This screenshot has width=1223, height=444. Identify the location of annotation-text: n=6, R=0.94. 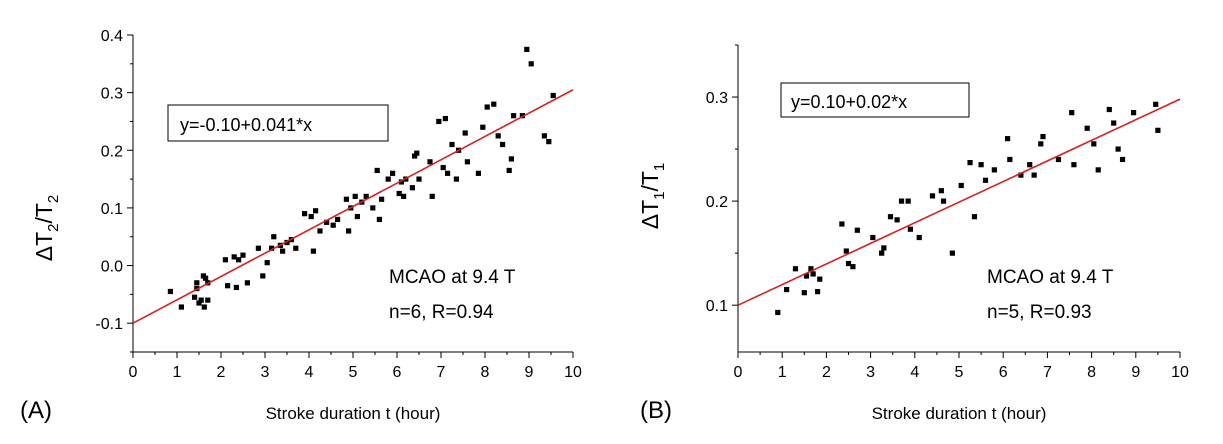
(441, 312).